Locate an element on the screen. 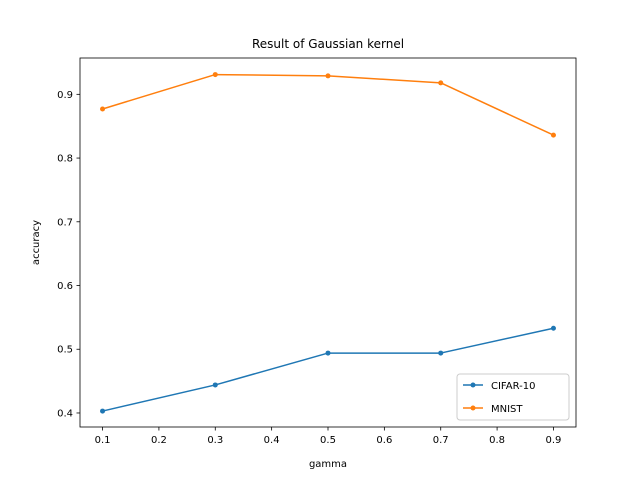  x-tick-label: 0.2 is located at coordinates (159, 440).